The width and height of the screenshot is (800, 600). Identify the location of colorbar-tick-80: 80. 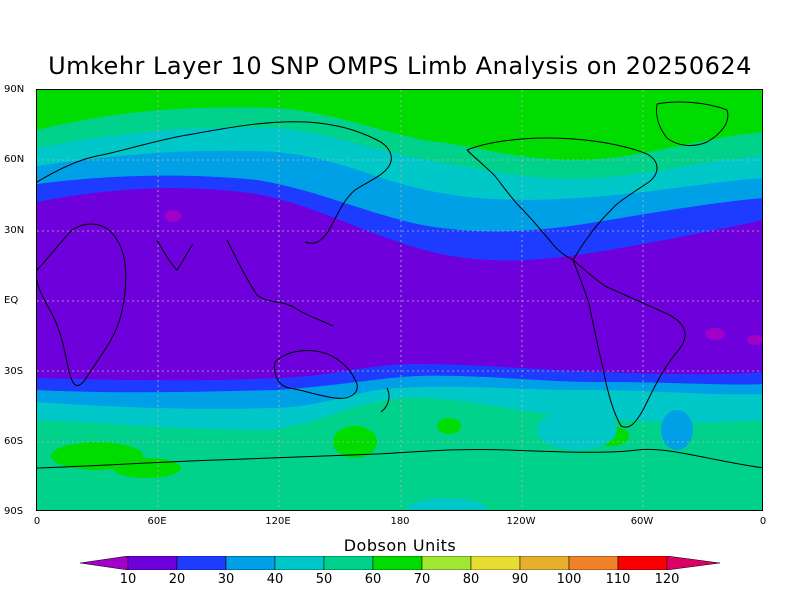
(471, 579).